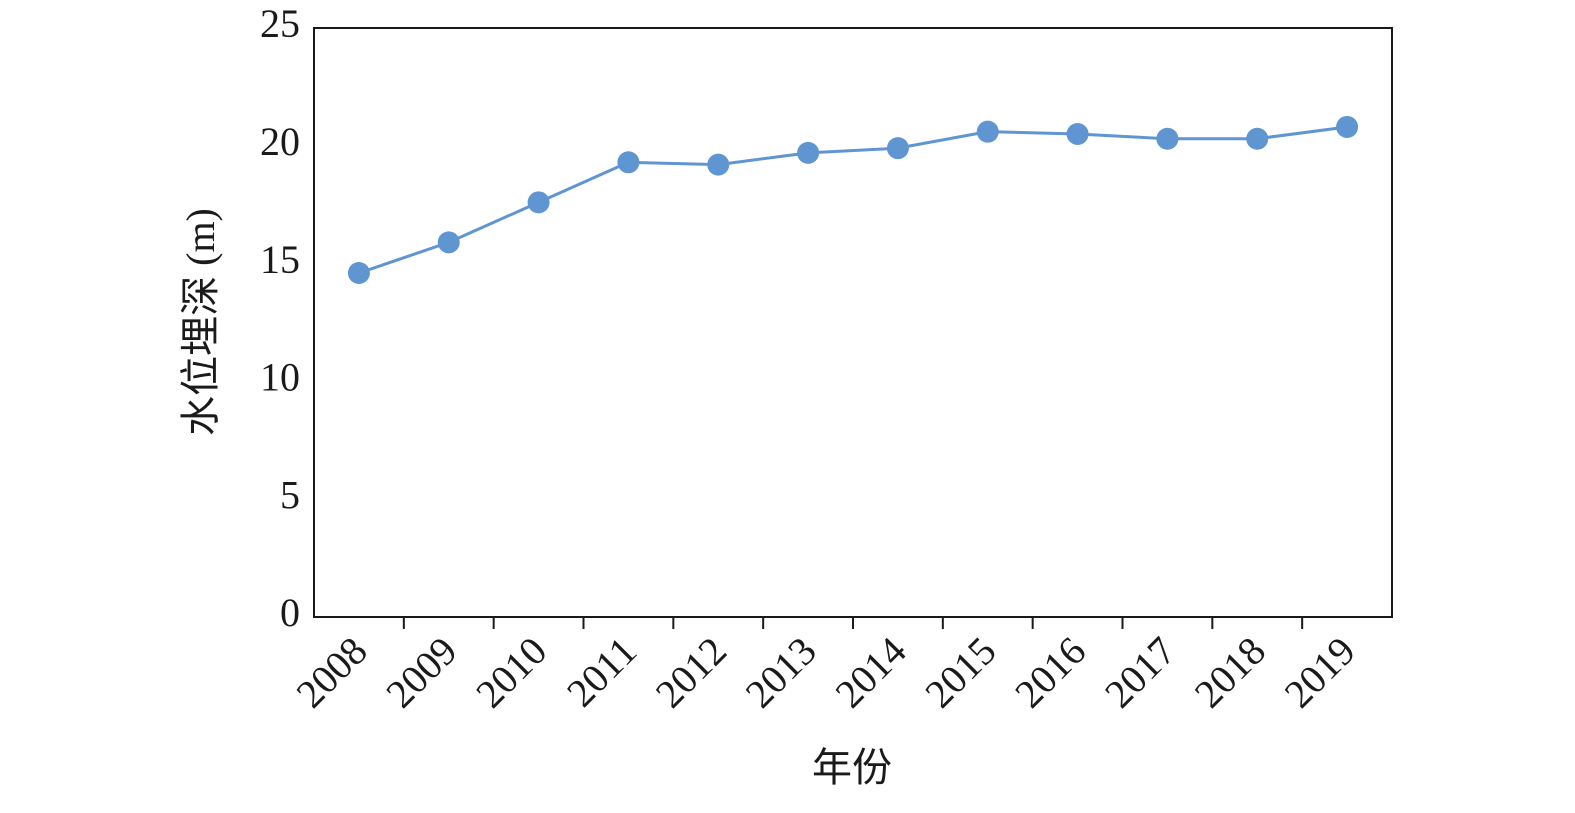 The width and height of the screenshot is (1575, 813). I want to click on x-tick-label: 2017, so click(1140, 672).